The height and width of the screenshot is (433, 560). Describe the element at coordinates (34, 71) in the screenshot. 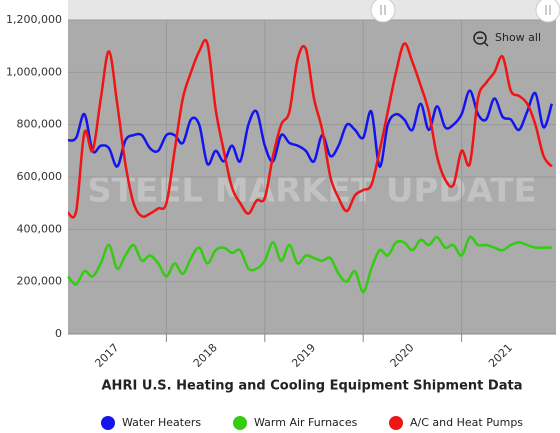

I see `y-tick-label: 1,000,000` at that location.